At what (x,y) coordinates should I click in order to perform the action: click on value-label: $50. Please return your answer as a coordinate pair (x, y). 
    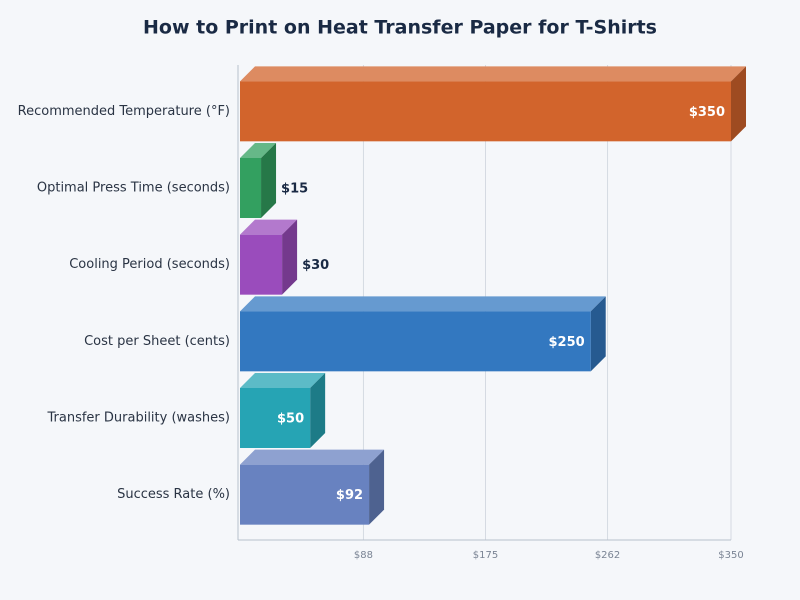
    Looking at the image, I should click on (290, 419).